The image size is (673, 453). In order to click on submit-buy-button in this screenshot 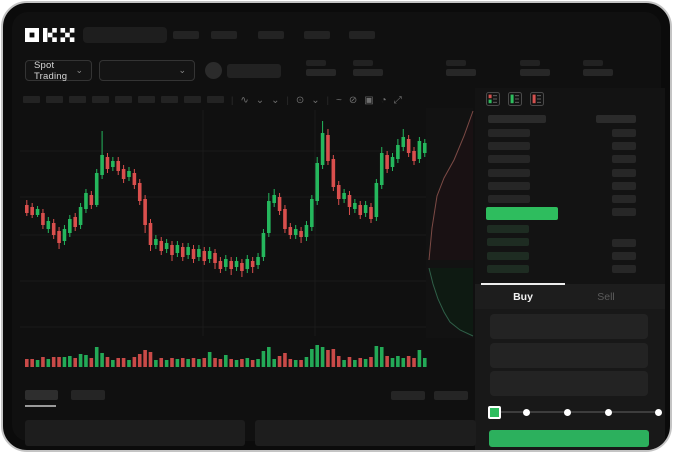, I will do `click(569, 438)`.